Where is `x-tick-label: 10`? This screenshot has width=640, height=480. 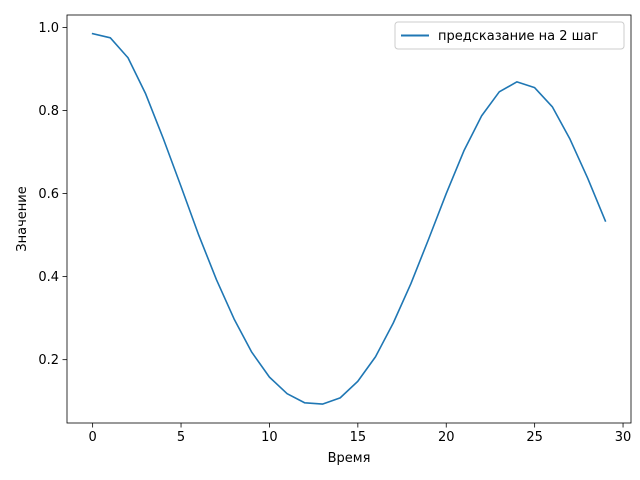 x-tick-label: 10 is located at coordinates (269, 437).